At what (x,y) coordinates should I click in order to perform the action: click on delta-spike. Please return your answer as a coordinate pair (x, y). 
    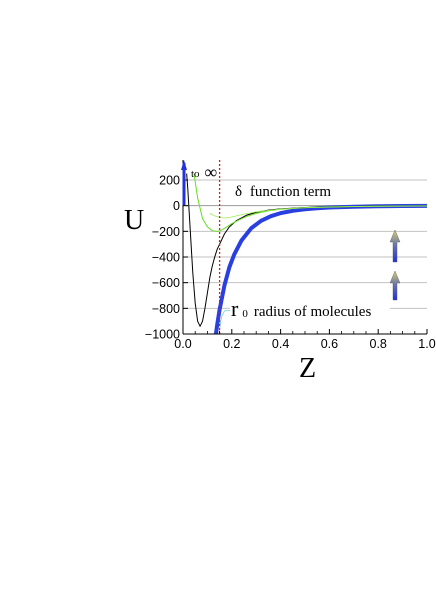
    Looking at the image, I should click on (184, 182).